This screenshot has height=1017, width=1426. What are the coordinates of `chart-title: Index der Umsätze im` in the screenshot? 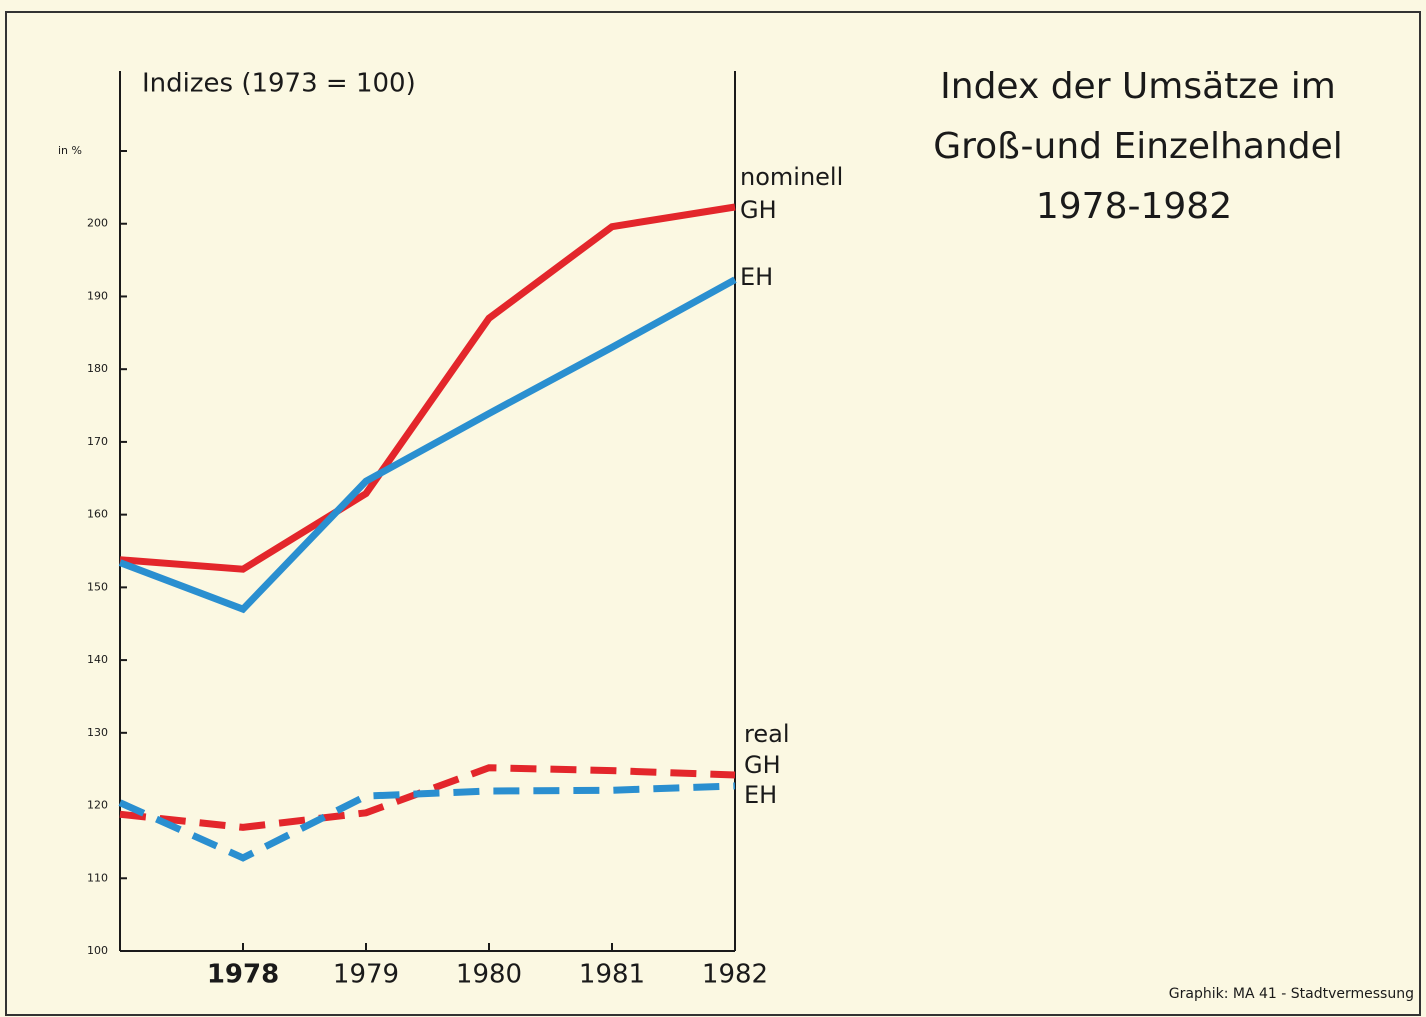 It's located at (1138, 86).